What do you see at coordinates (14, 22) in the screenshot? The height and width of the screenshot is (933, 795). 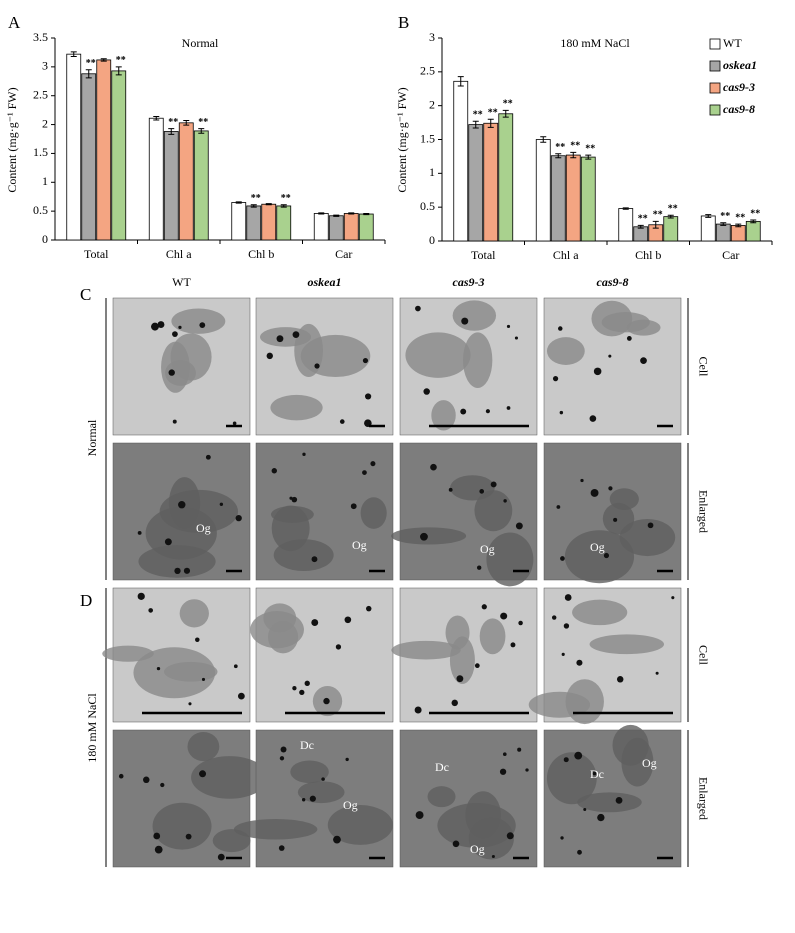 I see `panel-label: A` at bounding box center [14, 22].